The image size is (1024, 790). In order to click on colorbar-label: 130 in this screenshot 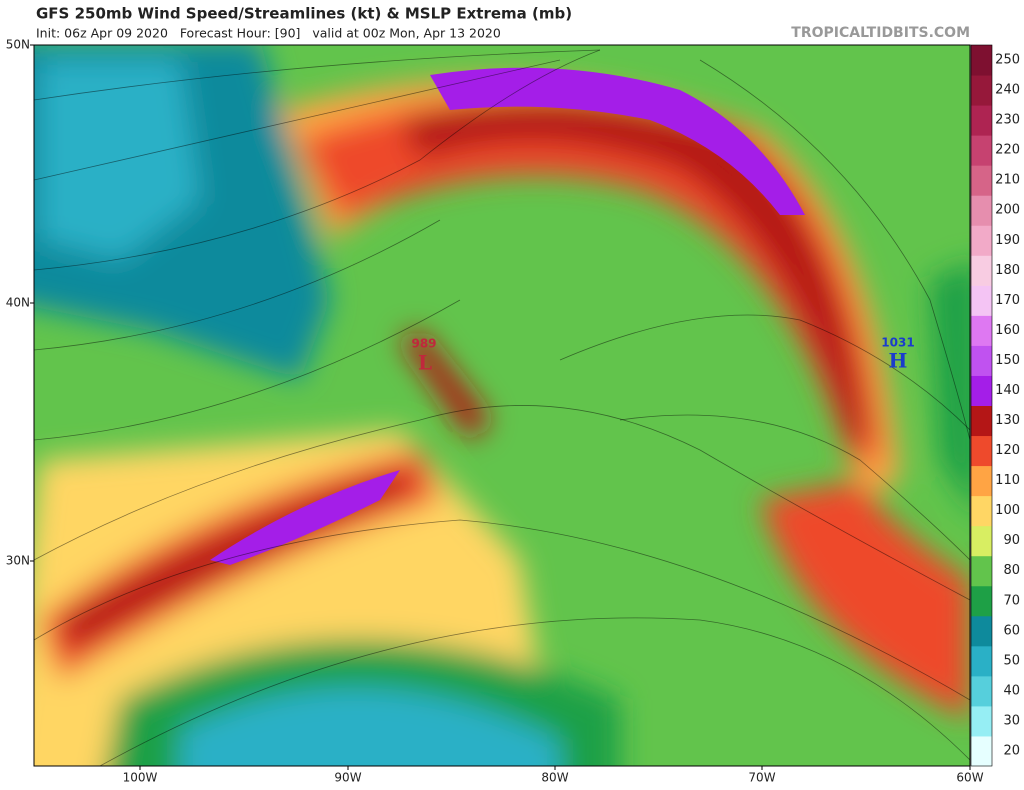, I will do `click(1007, 420)`.